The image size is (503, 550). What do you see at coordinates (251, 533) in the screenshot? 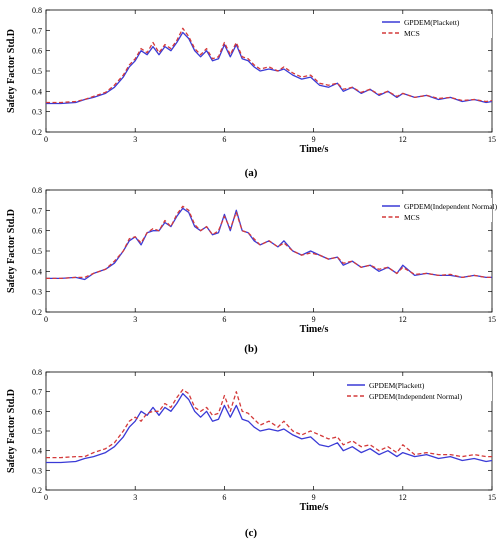
I see `panel-label: (c)` at bounding box center [251, 533].